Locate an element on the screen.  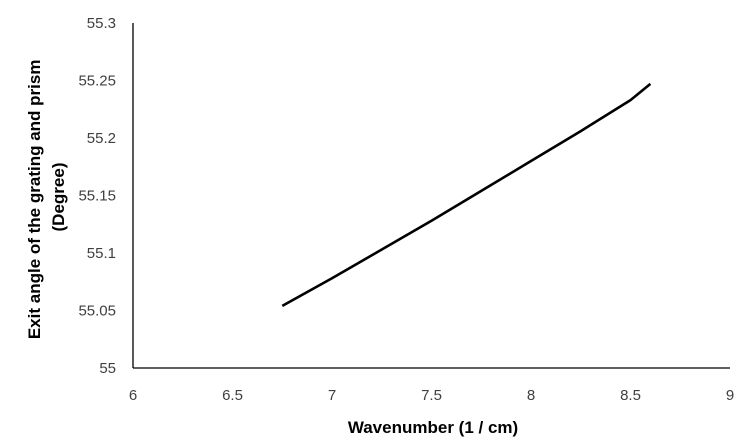
x-tick-label: 8.5 is located at coordinates (630, 395).